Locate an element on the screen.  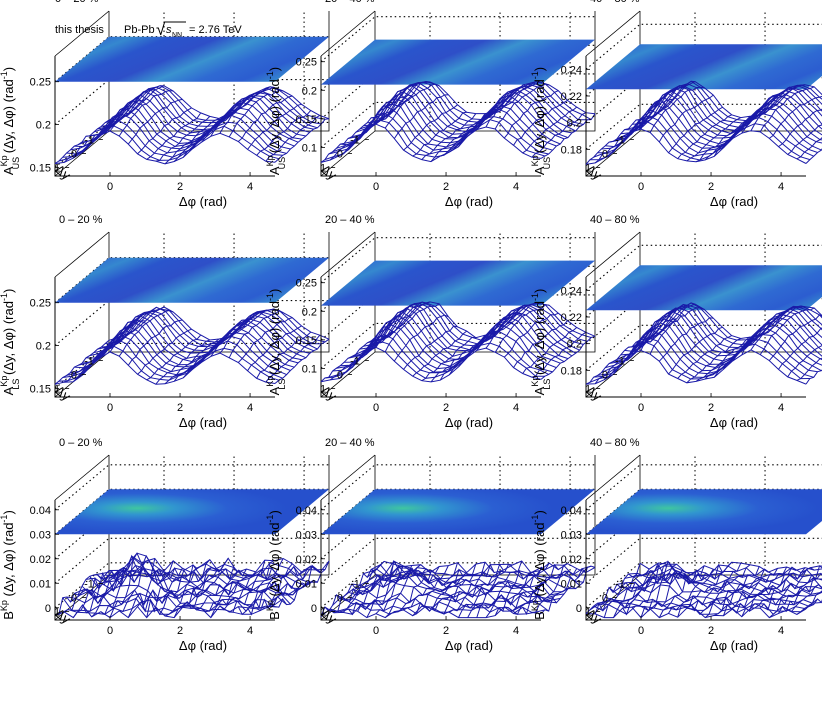
centrality-label: 40 – 80 % is located at coordinates (615, 443).